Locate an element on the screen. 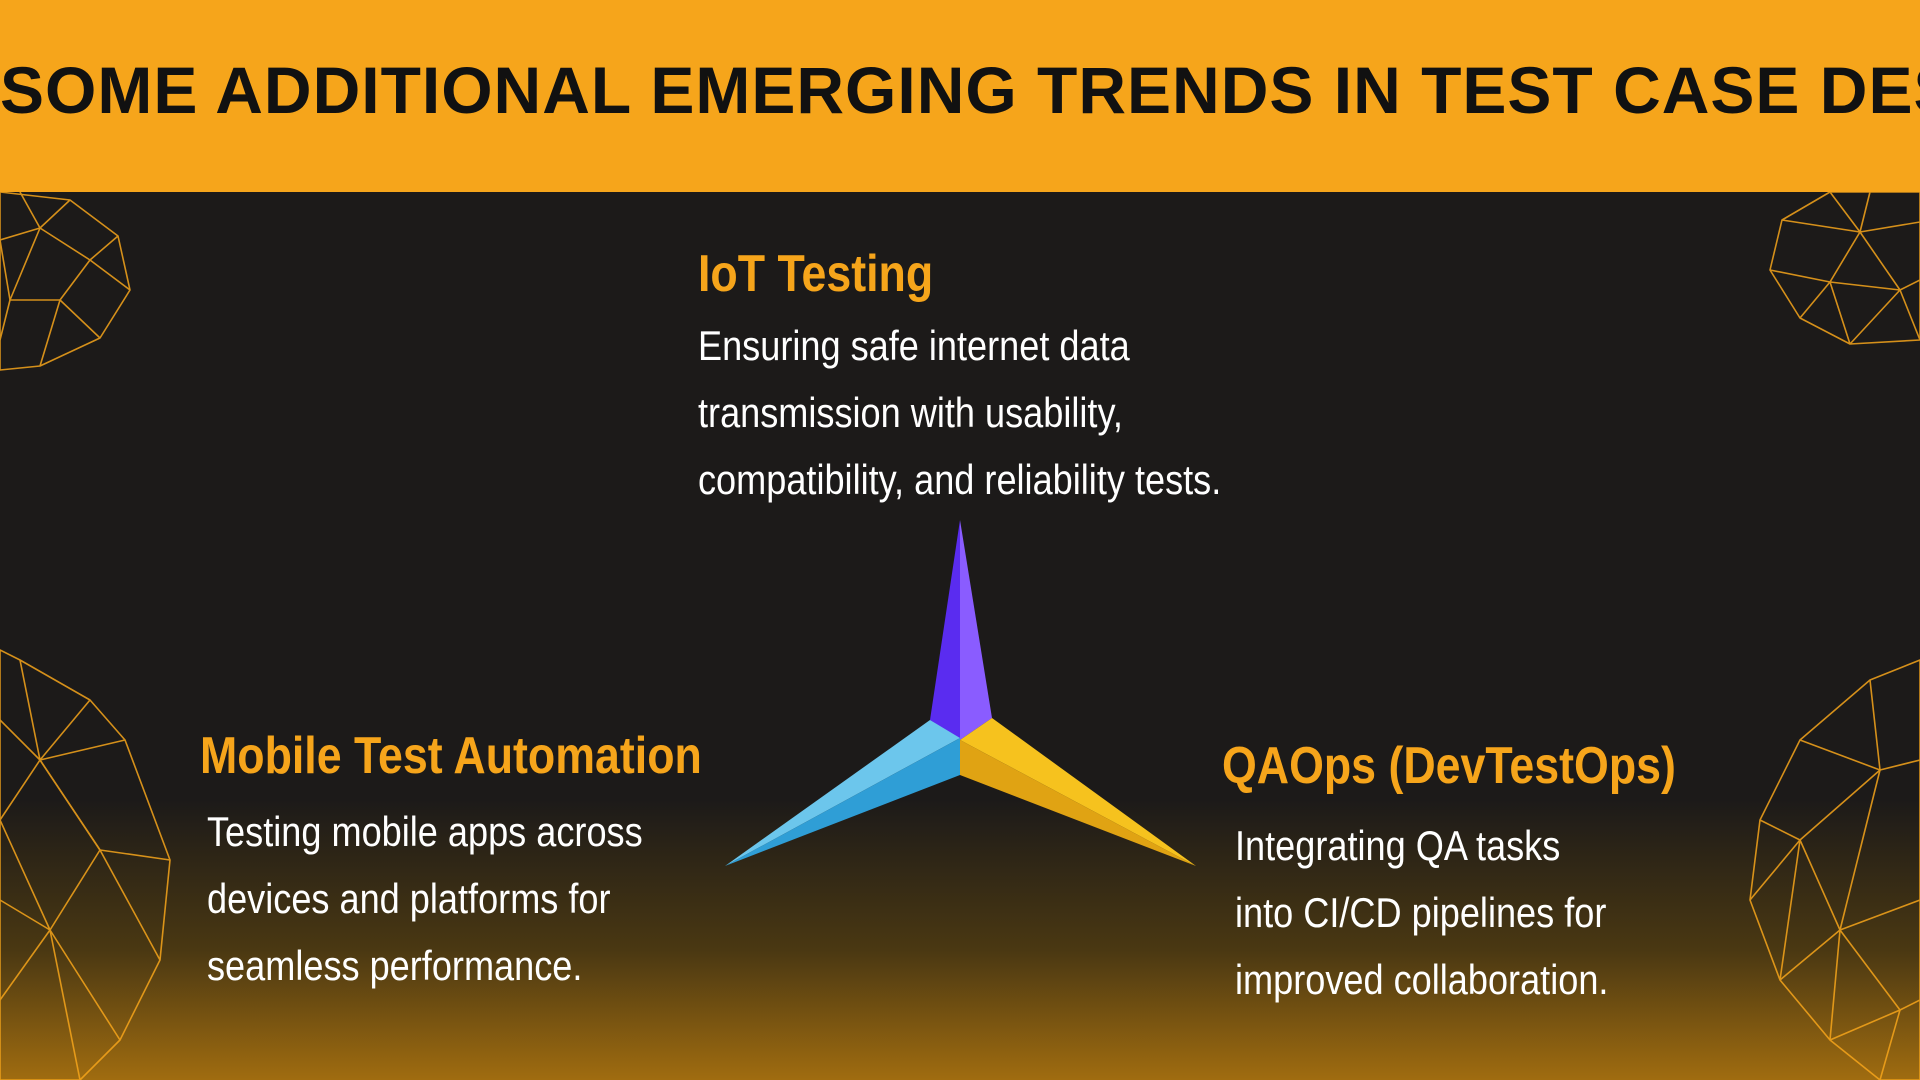  trend-title: Mobile Test Automation is located at coordinates (451, 756).